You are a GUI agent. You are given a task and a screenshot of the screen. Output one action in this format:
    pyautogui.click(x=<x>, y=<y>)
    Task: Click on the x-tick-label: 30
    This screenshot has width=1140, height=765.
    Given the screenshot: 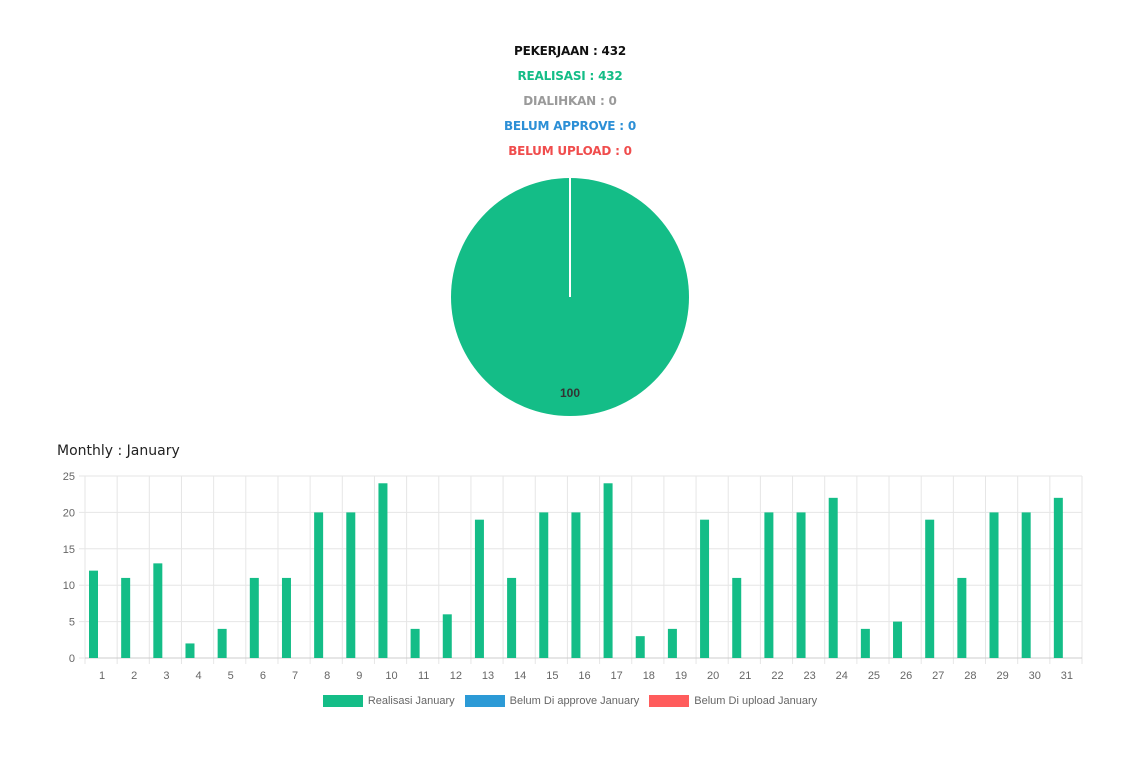 What is the action you would take?
    pyautogui.click(x=1035, y=676)
    